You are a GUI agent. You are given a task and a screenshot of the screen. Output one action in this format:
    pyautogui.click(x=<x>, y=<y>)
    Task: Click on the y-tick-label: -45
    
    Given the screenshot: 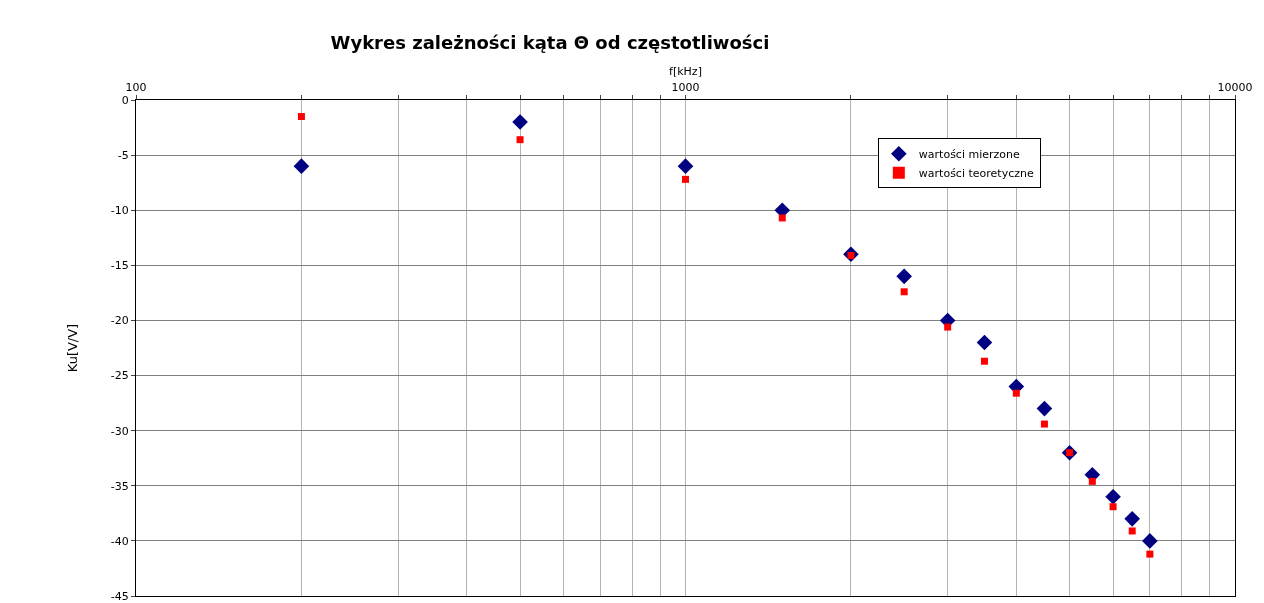 What is the action you would take?
    pyautogui.click(x=119, y=596)
    